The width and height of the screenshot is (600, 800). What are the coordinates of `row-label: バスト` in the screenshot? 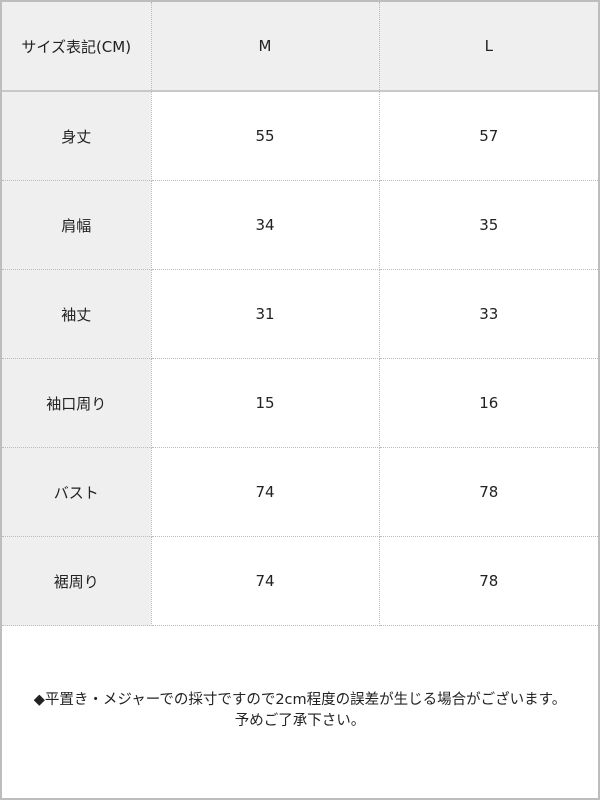 It's located at (77, 492).